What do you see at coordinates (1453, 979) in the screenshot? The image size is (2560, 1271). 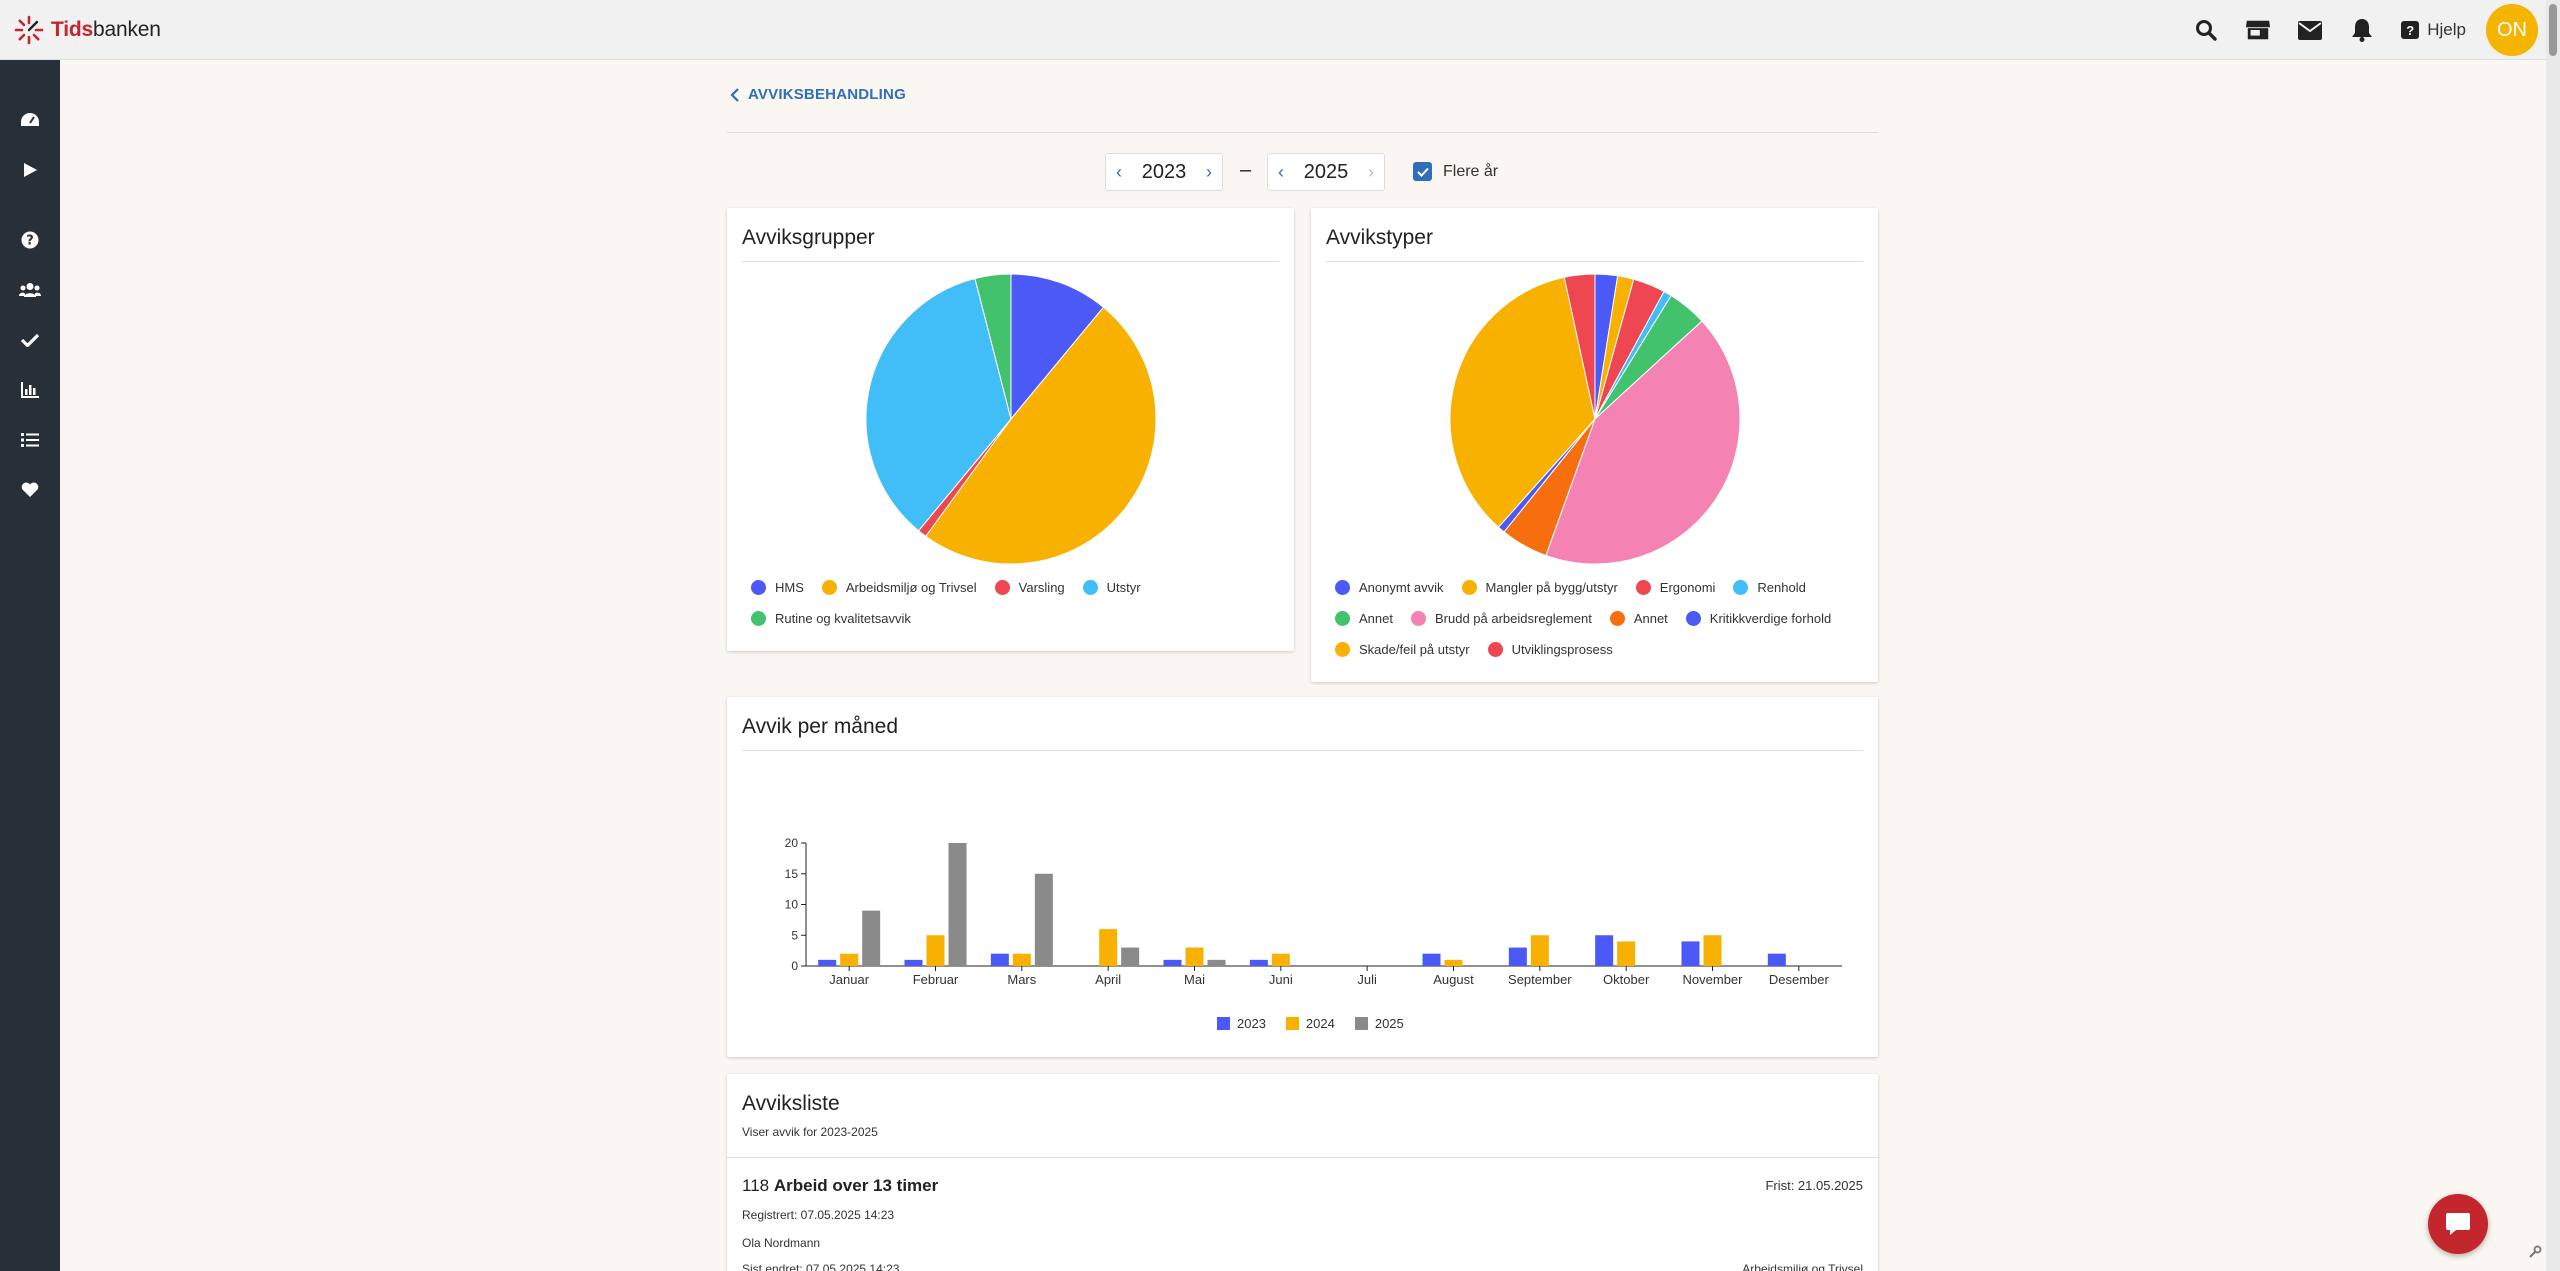 I see `x-tick-label: August` at bounding box center [1453, 979].